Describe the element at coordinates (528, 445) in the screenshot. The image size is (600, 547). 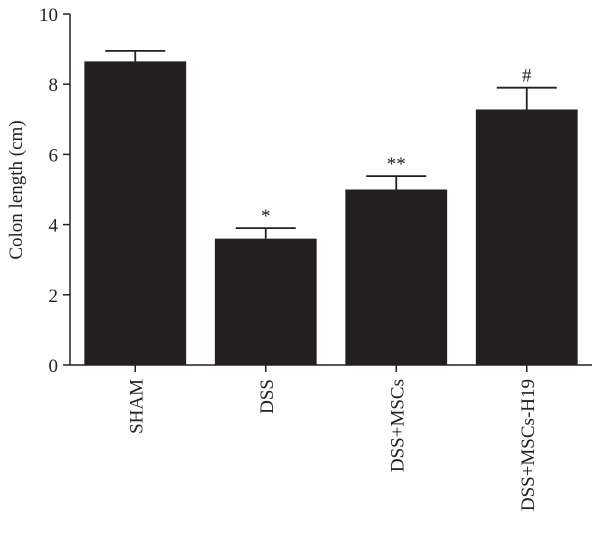
I see `x-tick-label: DSS+MSCs-H19` at that location.